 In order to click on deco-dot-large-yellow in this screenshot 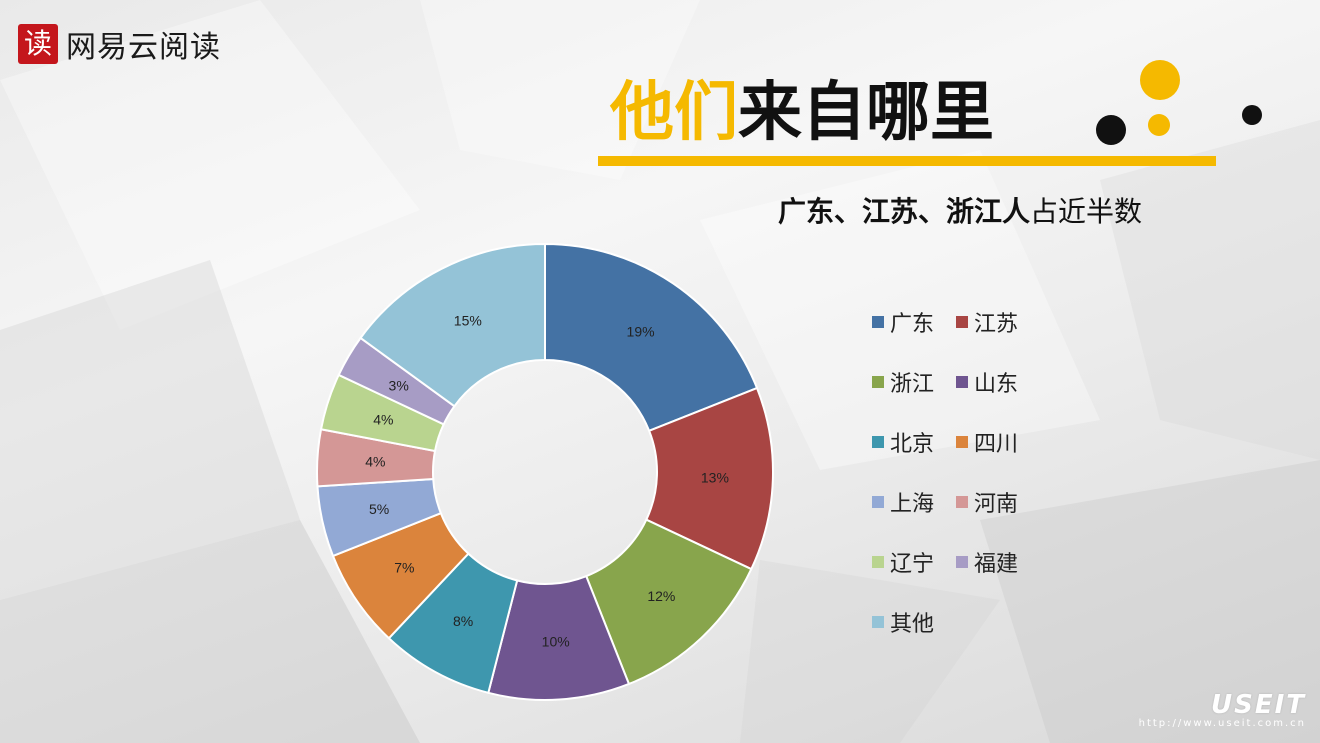, I will do `click(1160, 80)`.